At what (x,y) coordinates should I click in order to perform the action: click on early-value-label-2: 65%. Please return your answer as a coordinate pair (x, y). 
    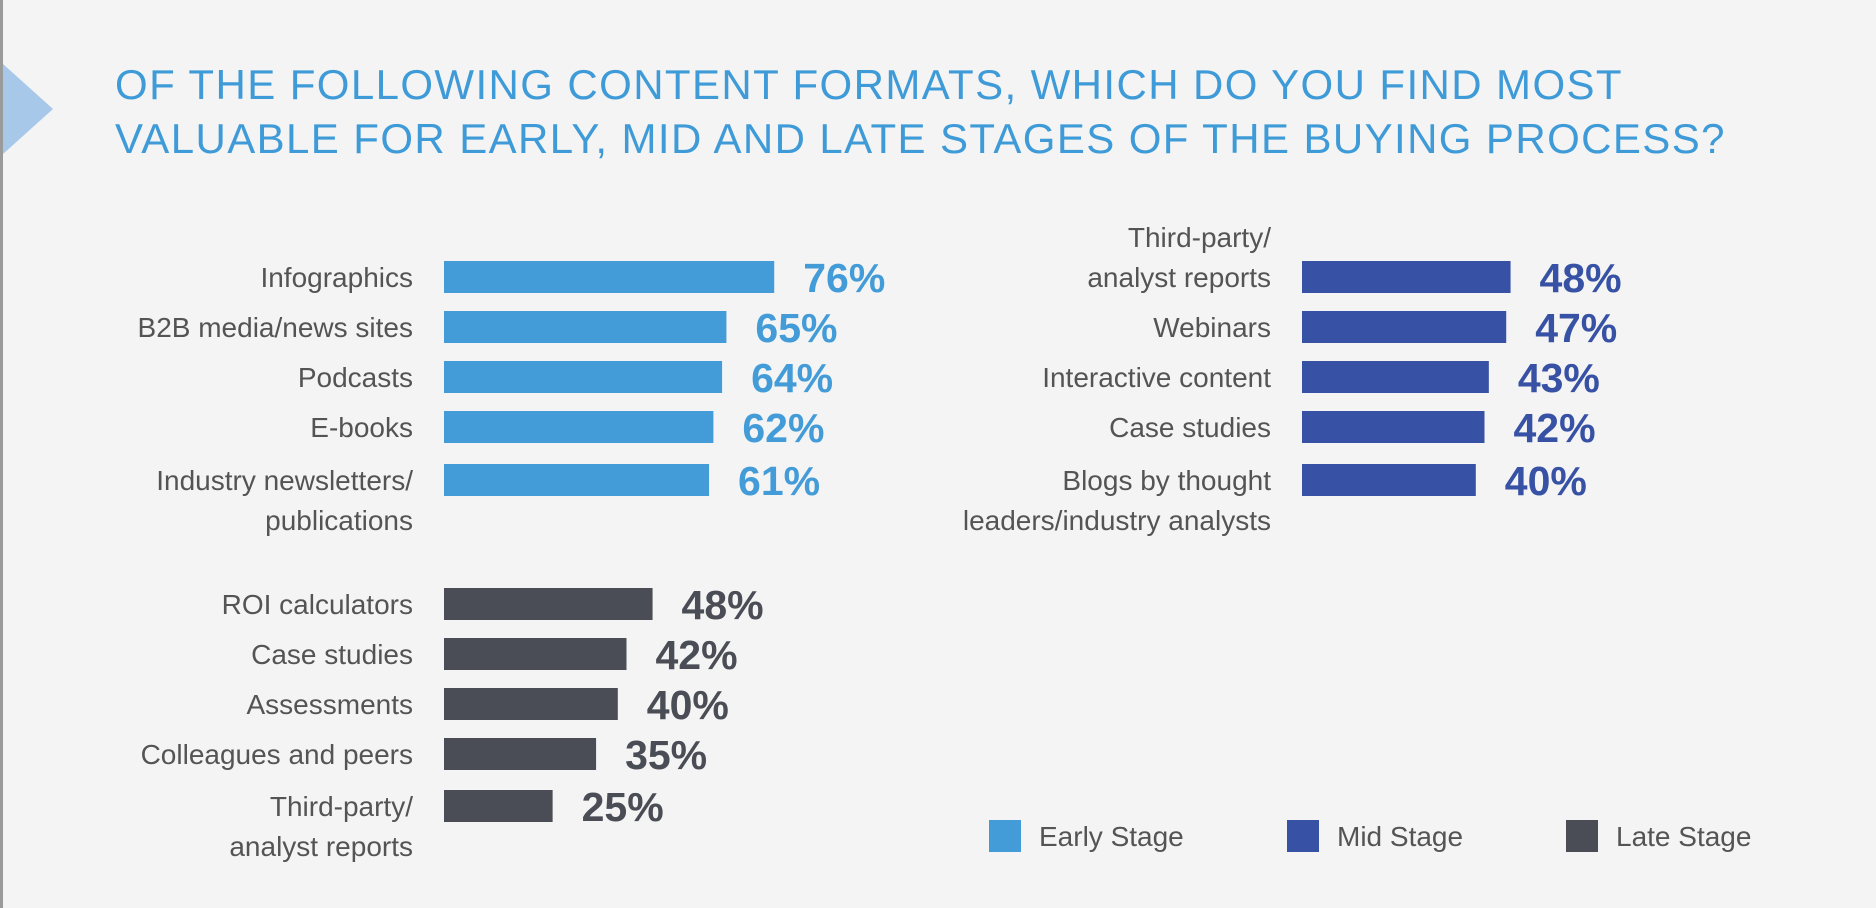
    Looking at the image, I should click on (796, 328).